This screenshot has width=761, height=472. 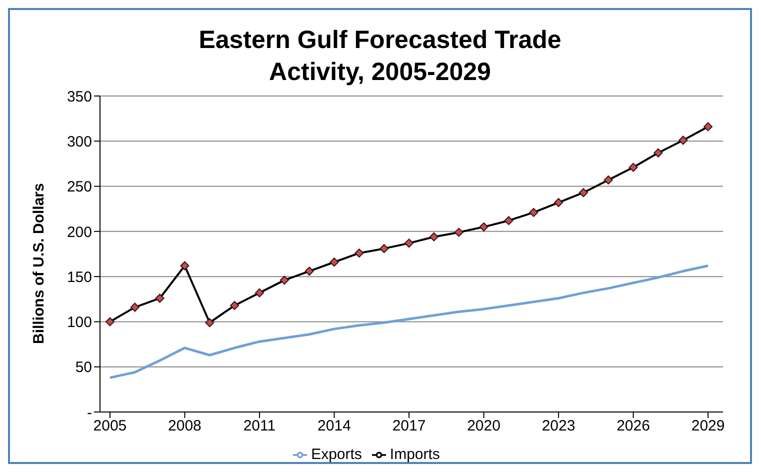 What do you see at coordinates (79, 97) in the screenshot?
I see `y-tick-label: 350` at bounding box center [79, 97].